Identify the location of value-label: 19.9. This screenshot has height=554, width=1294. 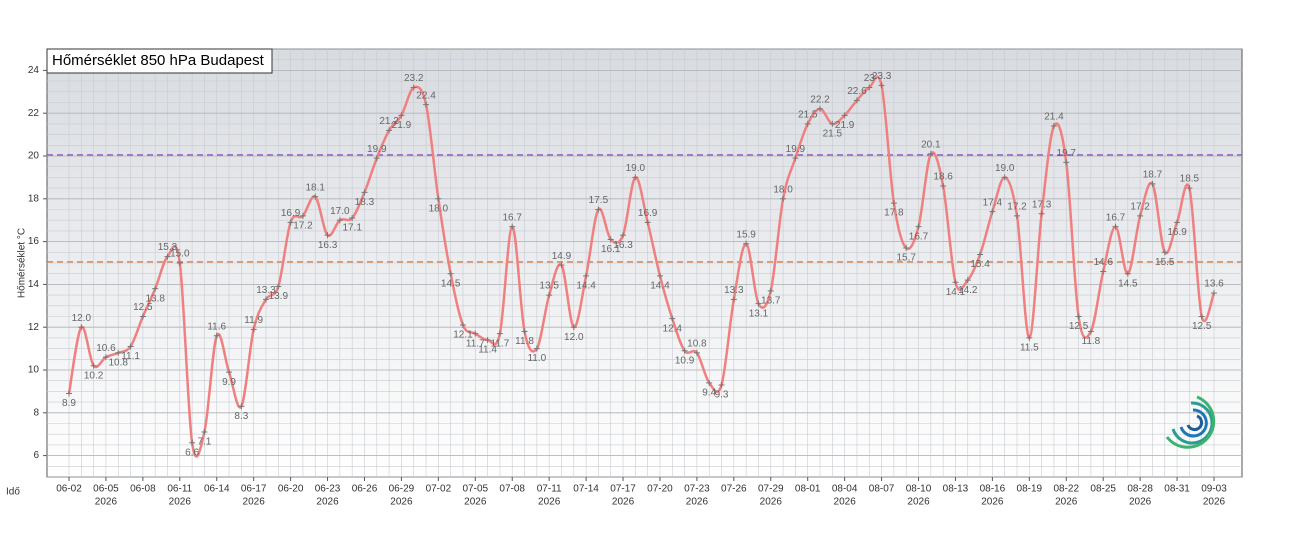
(377, 149).